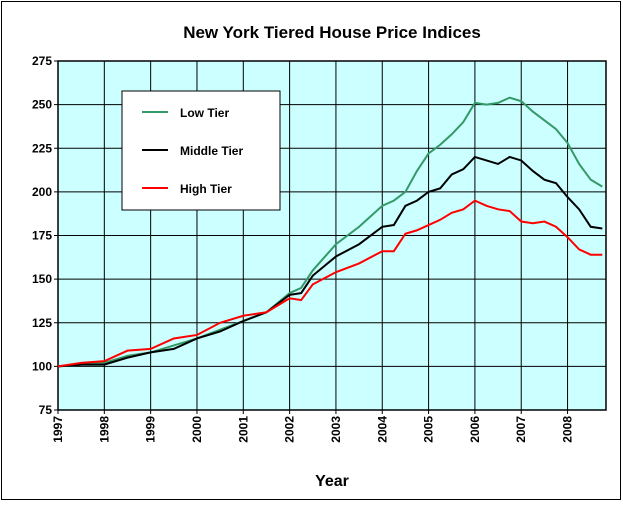  Describe the element at coordinates (290, 429) in the screenshot. I see `x-tick-label: 2002` at that location.